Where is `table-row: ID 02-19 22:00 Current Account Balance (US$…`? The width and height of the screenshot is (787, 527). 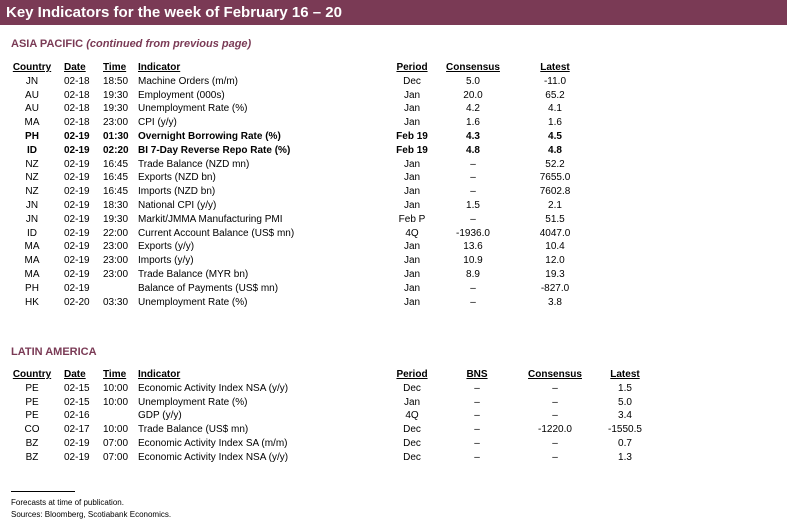 table-row: ID 02-19 22:00 Current Account Balance (US$… is located at coordinates (393, 233).